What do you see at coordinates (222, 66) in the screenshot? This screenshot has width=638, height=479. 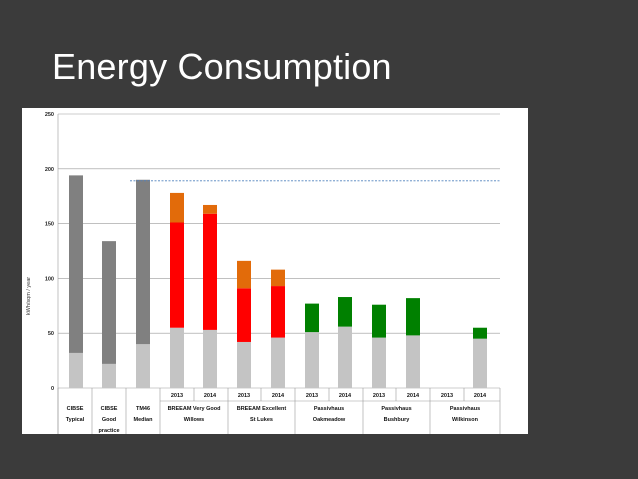 I see `slide-title: Energy Consumption` at bounding box center [222, 66].